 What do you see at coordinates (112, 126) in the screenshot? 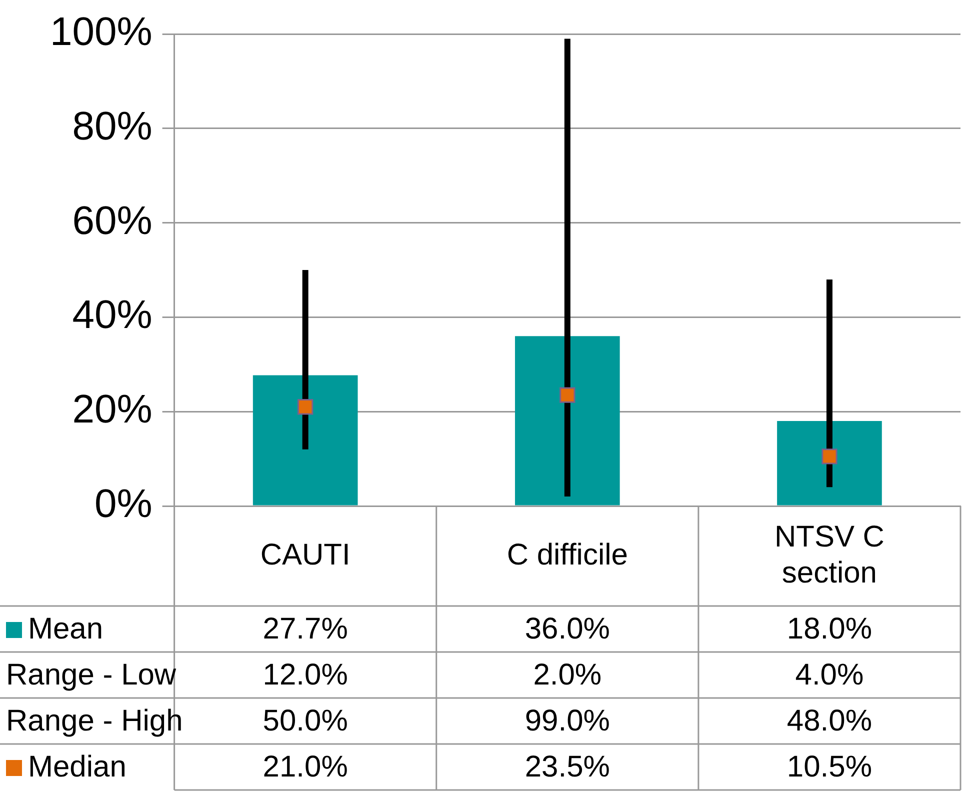
I see `y-tick-label: 80%` at bounding box center [112, 126].